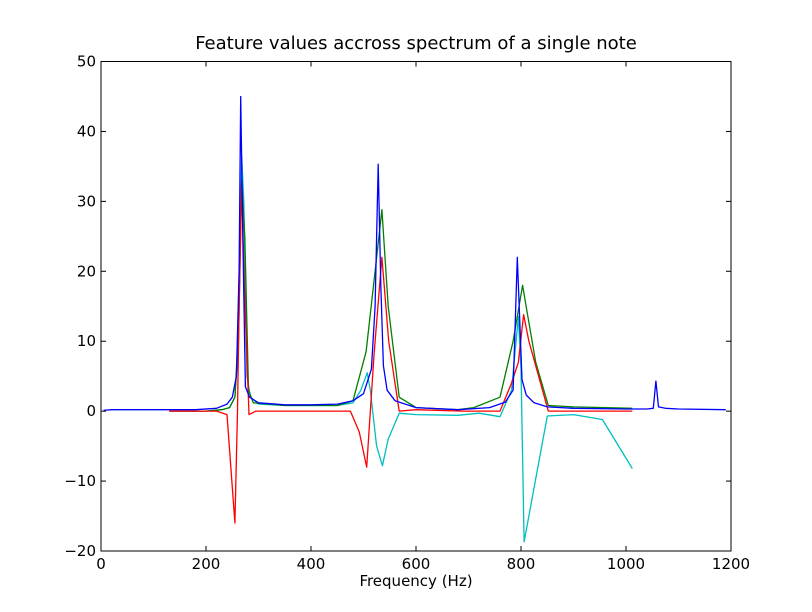 The height and width of the screenshot is (612, 812). I want to click on x-tick-label: 600, so click(416, 564).